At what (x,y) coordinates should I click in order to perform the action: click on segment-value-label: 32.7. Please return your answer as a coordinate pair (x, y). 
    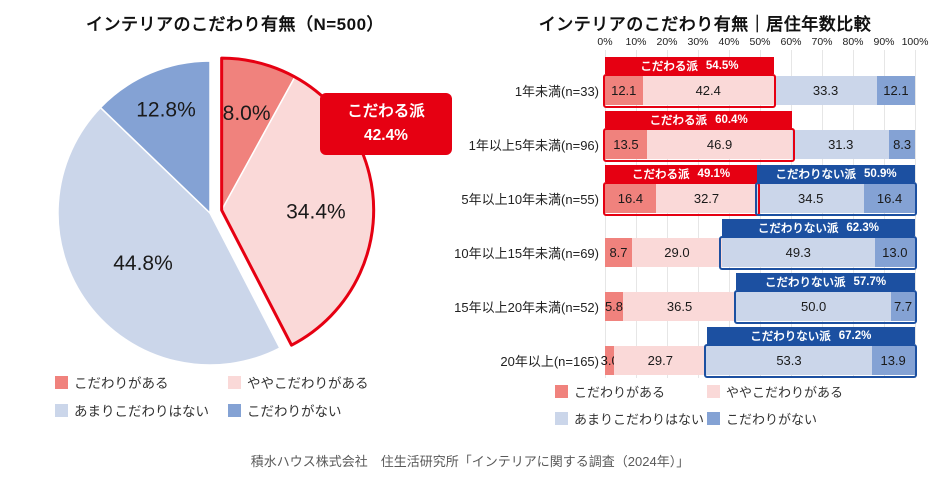
    Looking at the image, I should click on (706, 198).